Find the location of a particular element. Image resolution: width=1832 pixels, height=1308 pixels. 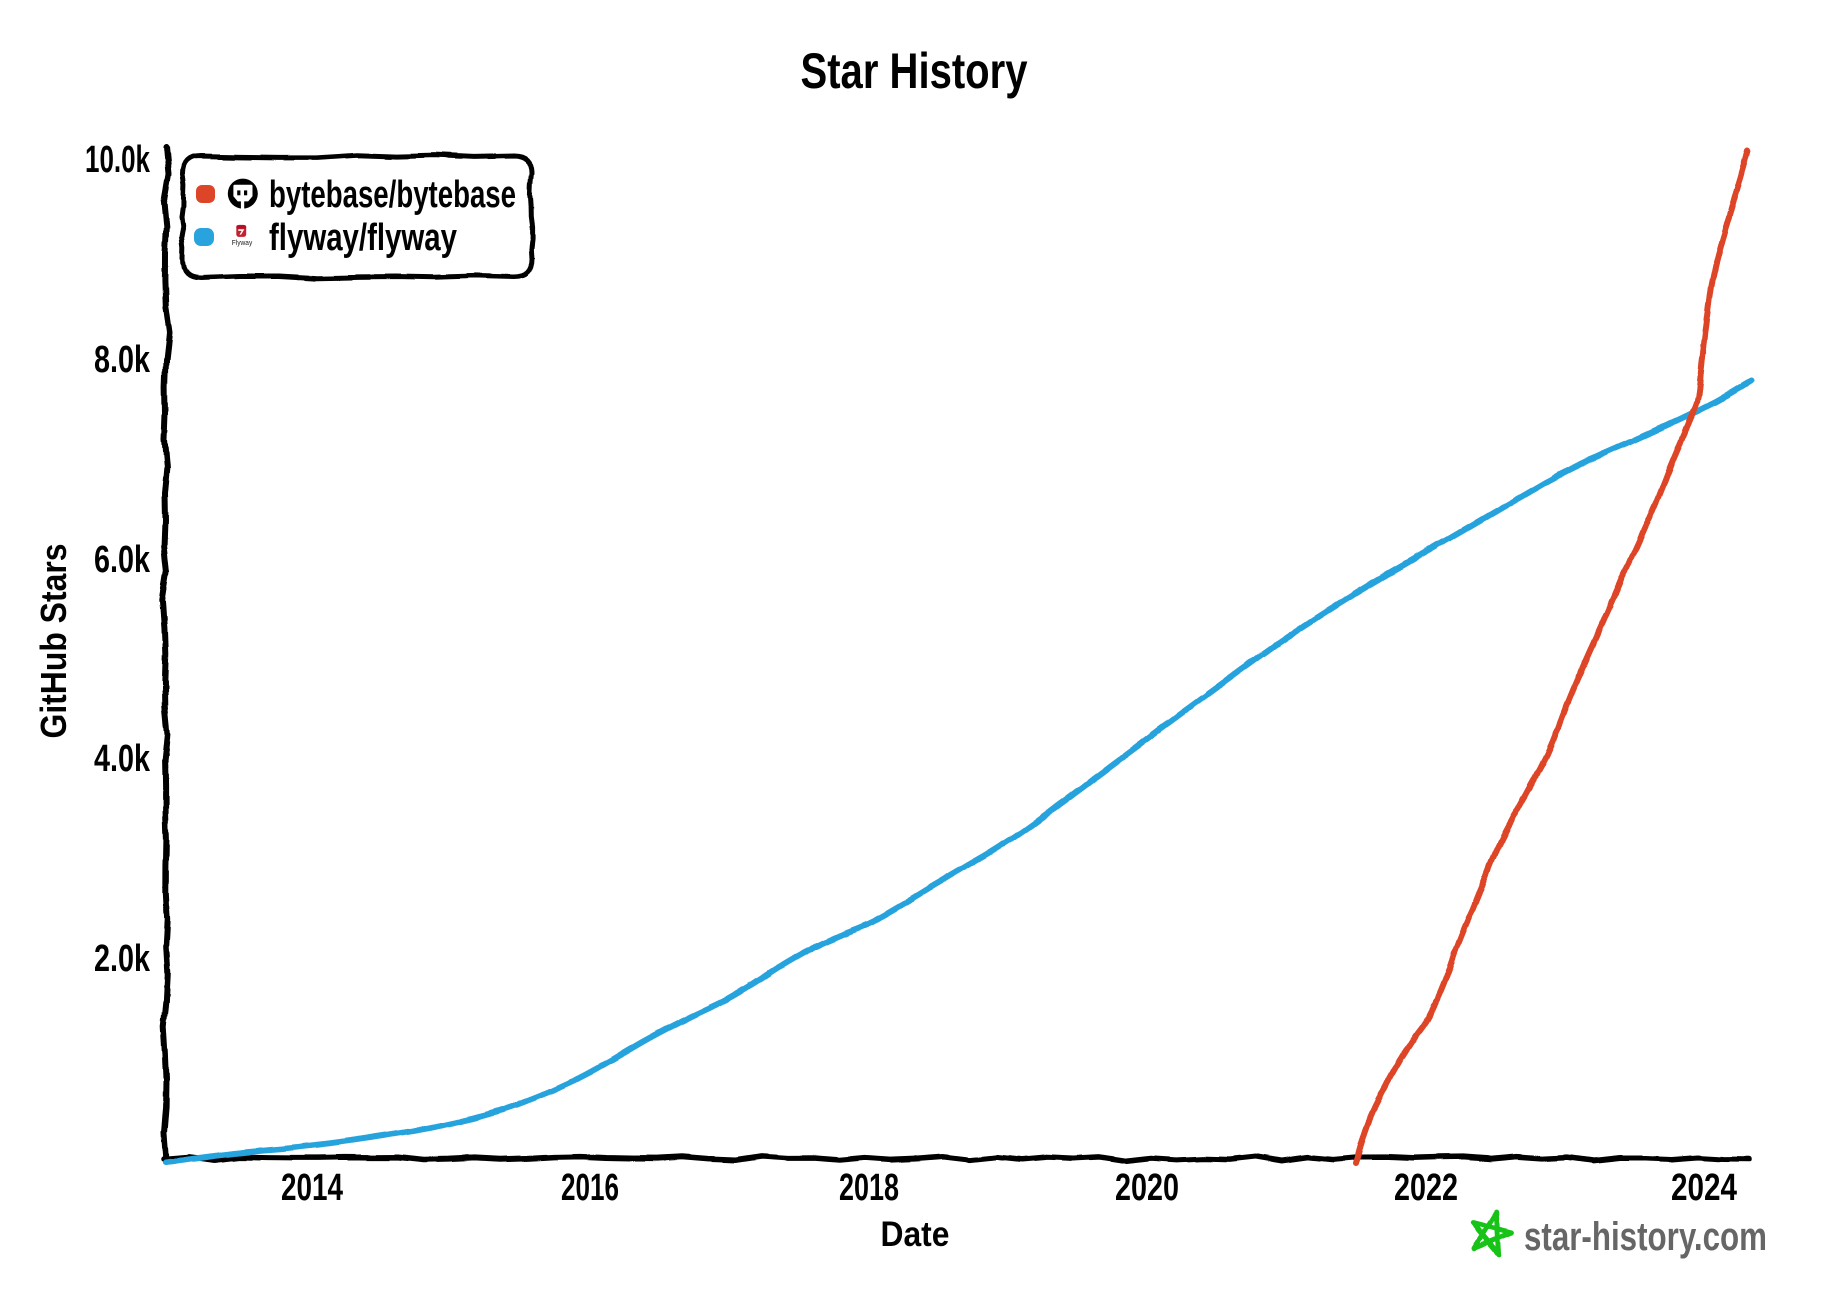

svg-text: Date is located at coordinates (915, 1234).